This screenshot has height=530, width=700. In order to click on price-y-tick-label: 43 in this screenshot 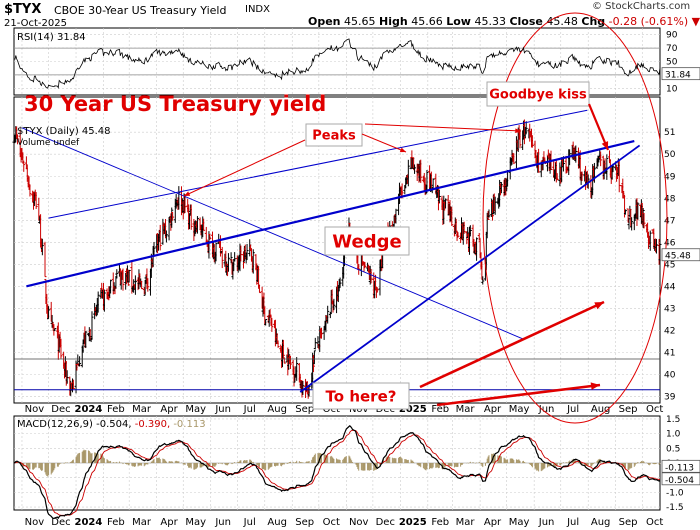, I will do `click(669, 309)`.